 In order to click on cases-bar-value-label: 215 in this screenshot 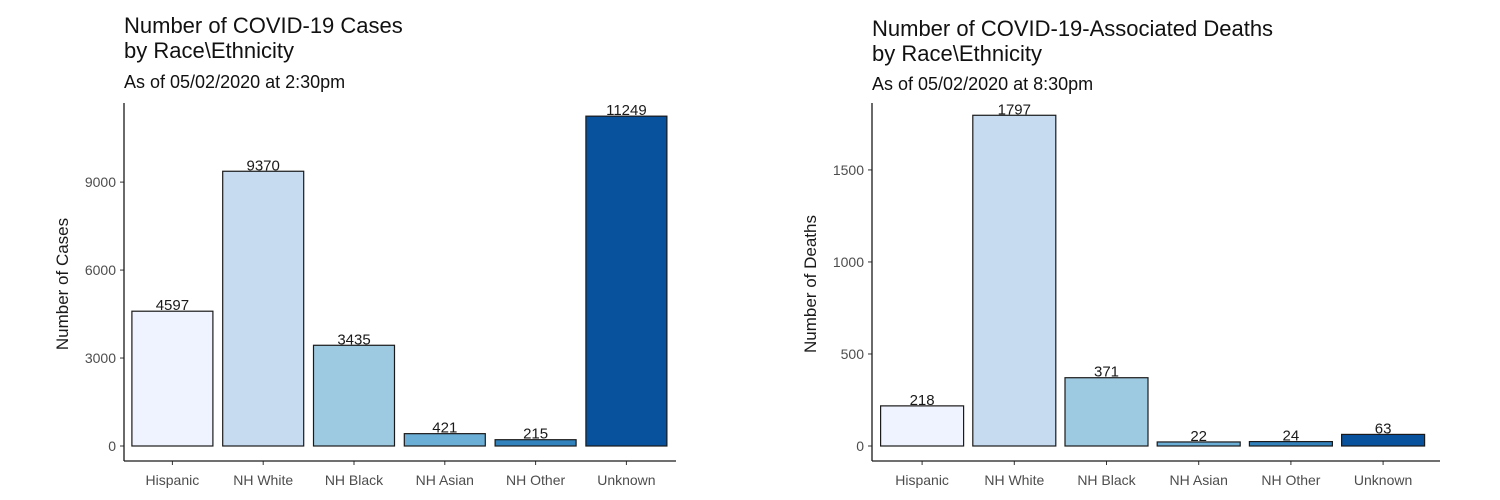, I will do `click(535, 434)`.